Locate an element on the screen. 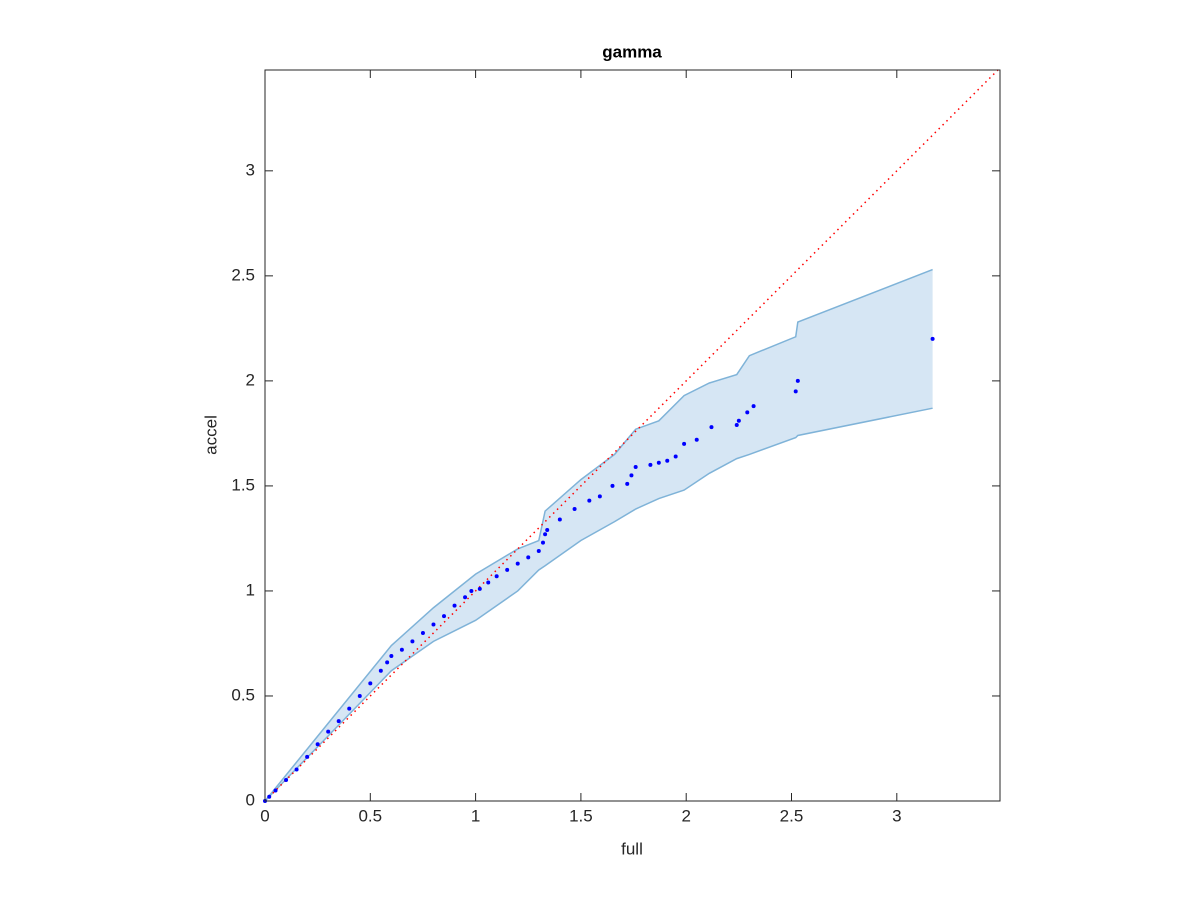 This screenshot has width=1200, height=900. chart-title: gamma is located at coordinates (632, 51).